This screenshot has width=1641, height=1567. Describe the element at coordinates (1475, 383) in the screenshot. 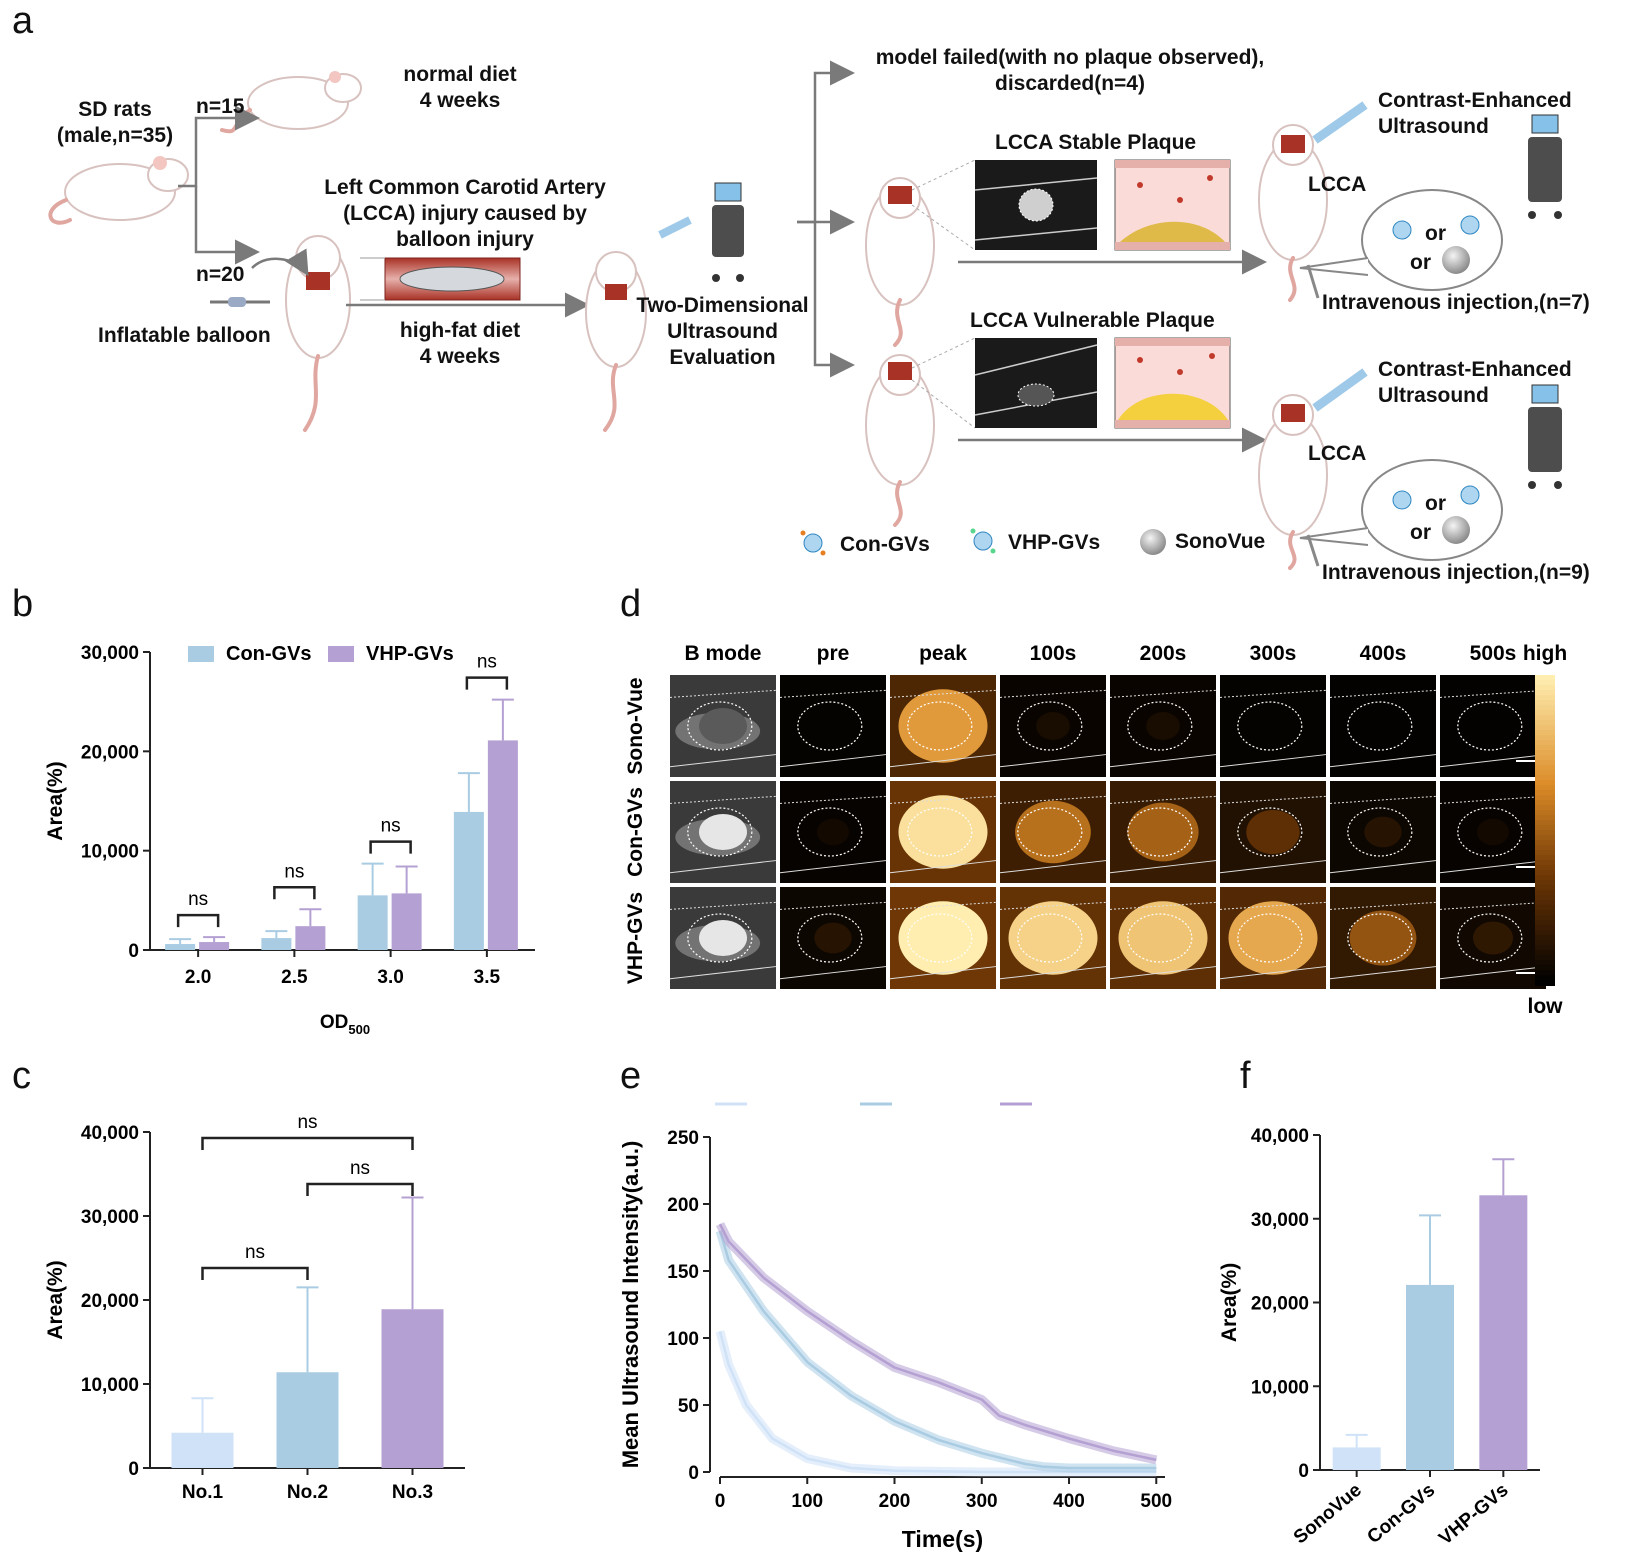

I see `ceus-bottom-label: Contrast-Enhanced Ultrasound` at that location.